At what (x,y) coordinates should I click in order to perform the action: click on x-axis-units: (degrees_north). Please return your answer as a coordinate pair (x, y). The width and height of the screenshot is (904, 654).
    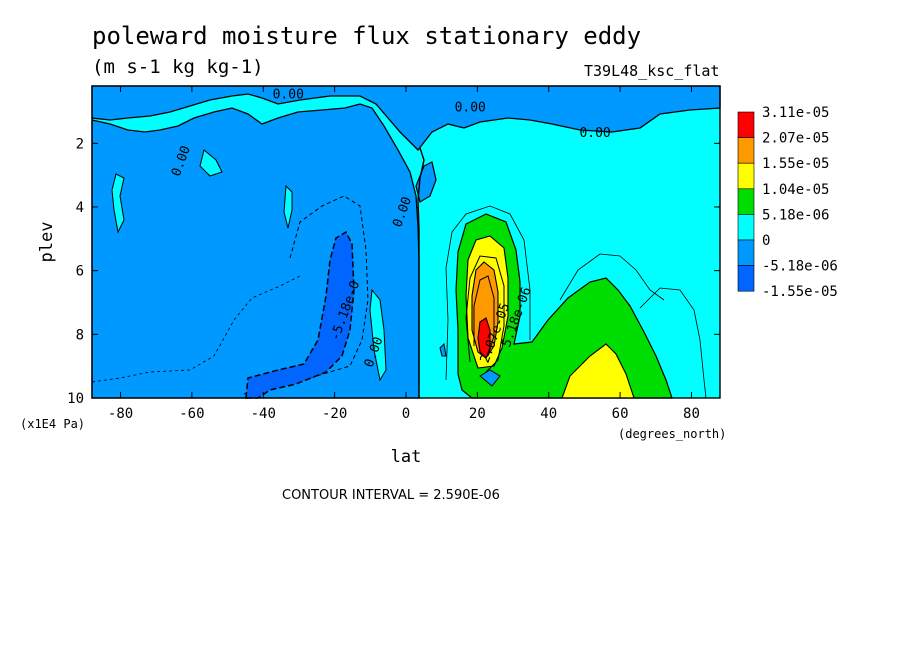
    Looking at the image, I should click on (672, 434).